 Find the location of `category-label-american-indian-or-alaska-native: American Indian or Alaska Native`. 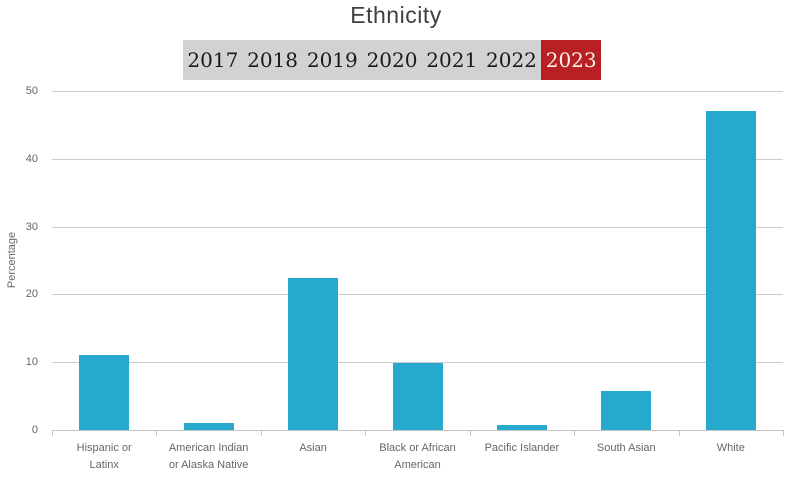

category-label-american-indian-or-alaska-native: American Indian or Alaska Native is located at coordinates (208, 457).